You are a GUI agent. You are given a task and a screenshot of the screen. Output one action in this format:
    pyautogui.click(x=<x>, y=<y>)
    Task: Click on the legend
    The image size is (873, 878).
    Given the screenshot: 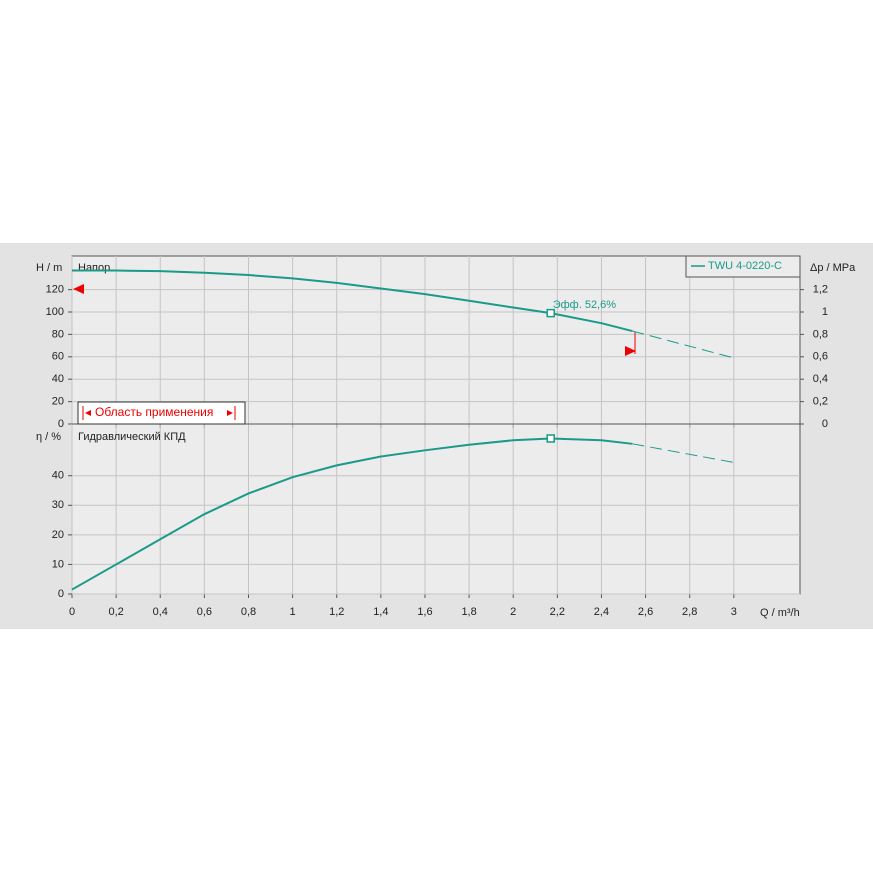 What is the action you would take?
    pyautogui.click(x=743, y=266)
    